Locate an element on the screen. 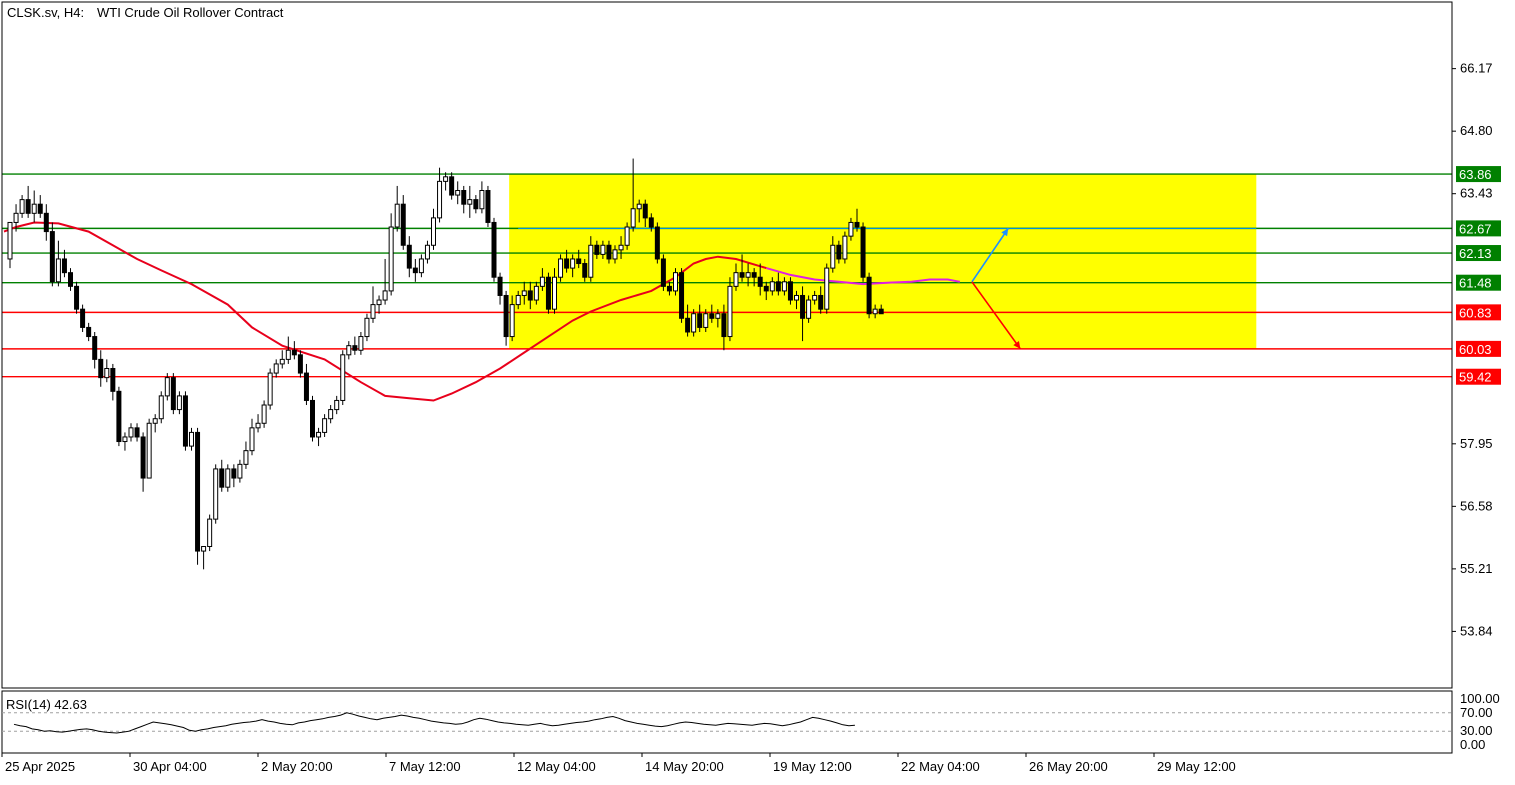  level-tag-61.48 is located at coordinates (1478, 282).